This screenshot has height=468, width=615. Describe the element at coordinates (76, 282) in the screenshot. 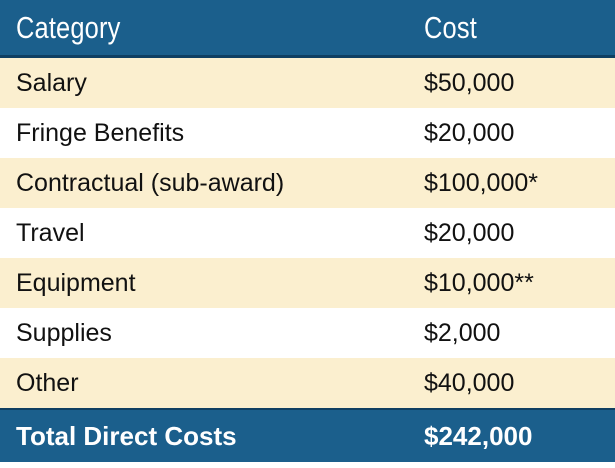

I see `row-category: Equipment` at that location.